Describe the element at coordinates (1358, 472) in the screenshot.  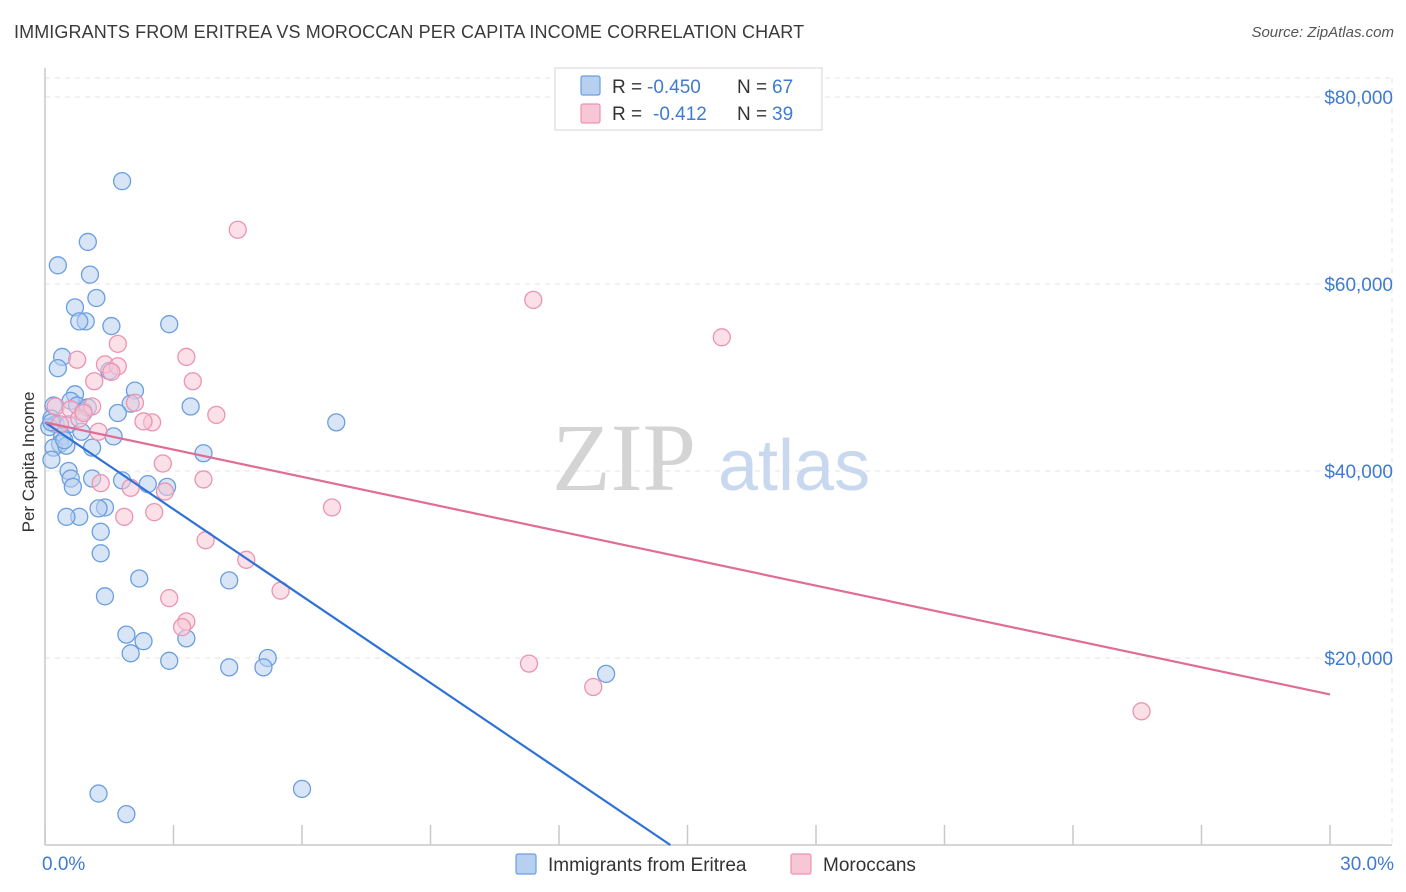
I see `y-tick-label: $40,000` at that location.